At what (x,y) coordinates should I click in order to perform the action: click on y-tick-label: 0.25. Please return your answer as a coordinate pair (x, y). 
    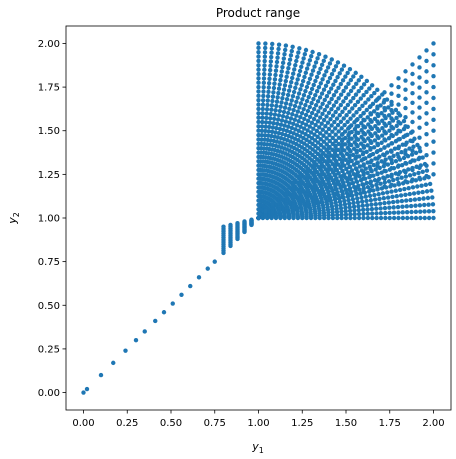
    Looking at the image, I should click on (49, 349).